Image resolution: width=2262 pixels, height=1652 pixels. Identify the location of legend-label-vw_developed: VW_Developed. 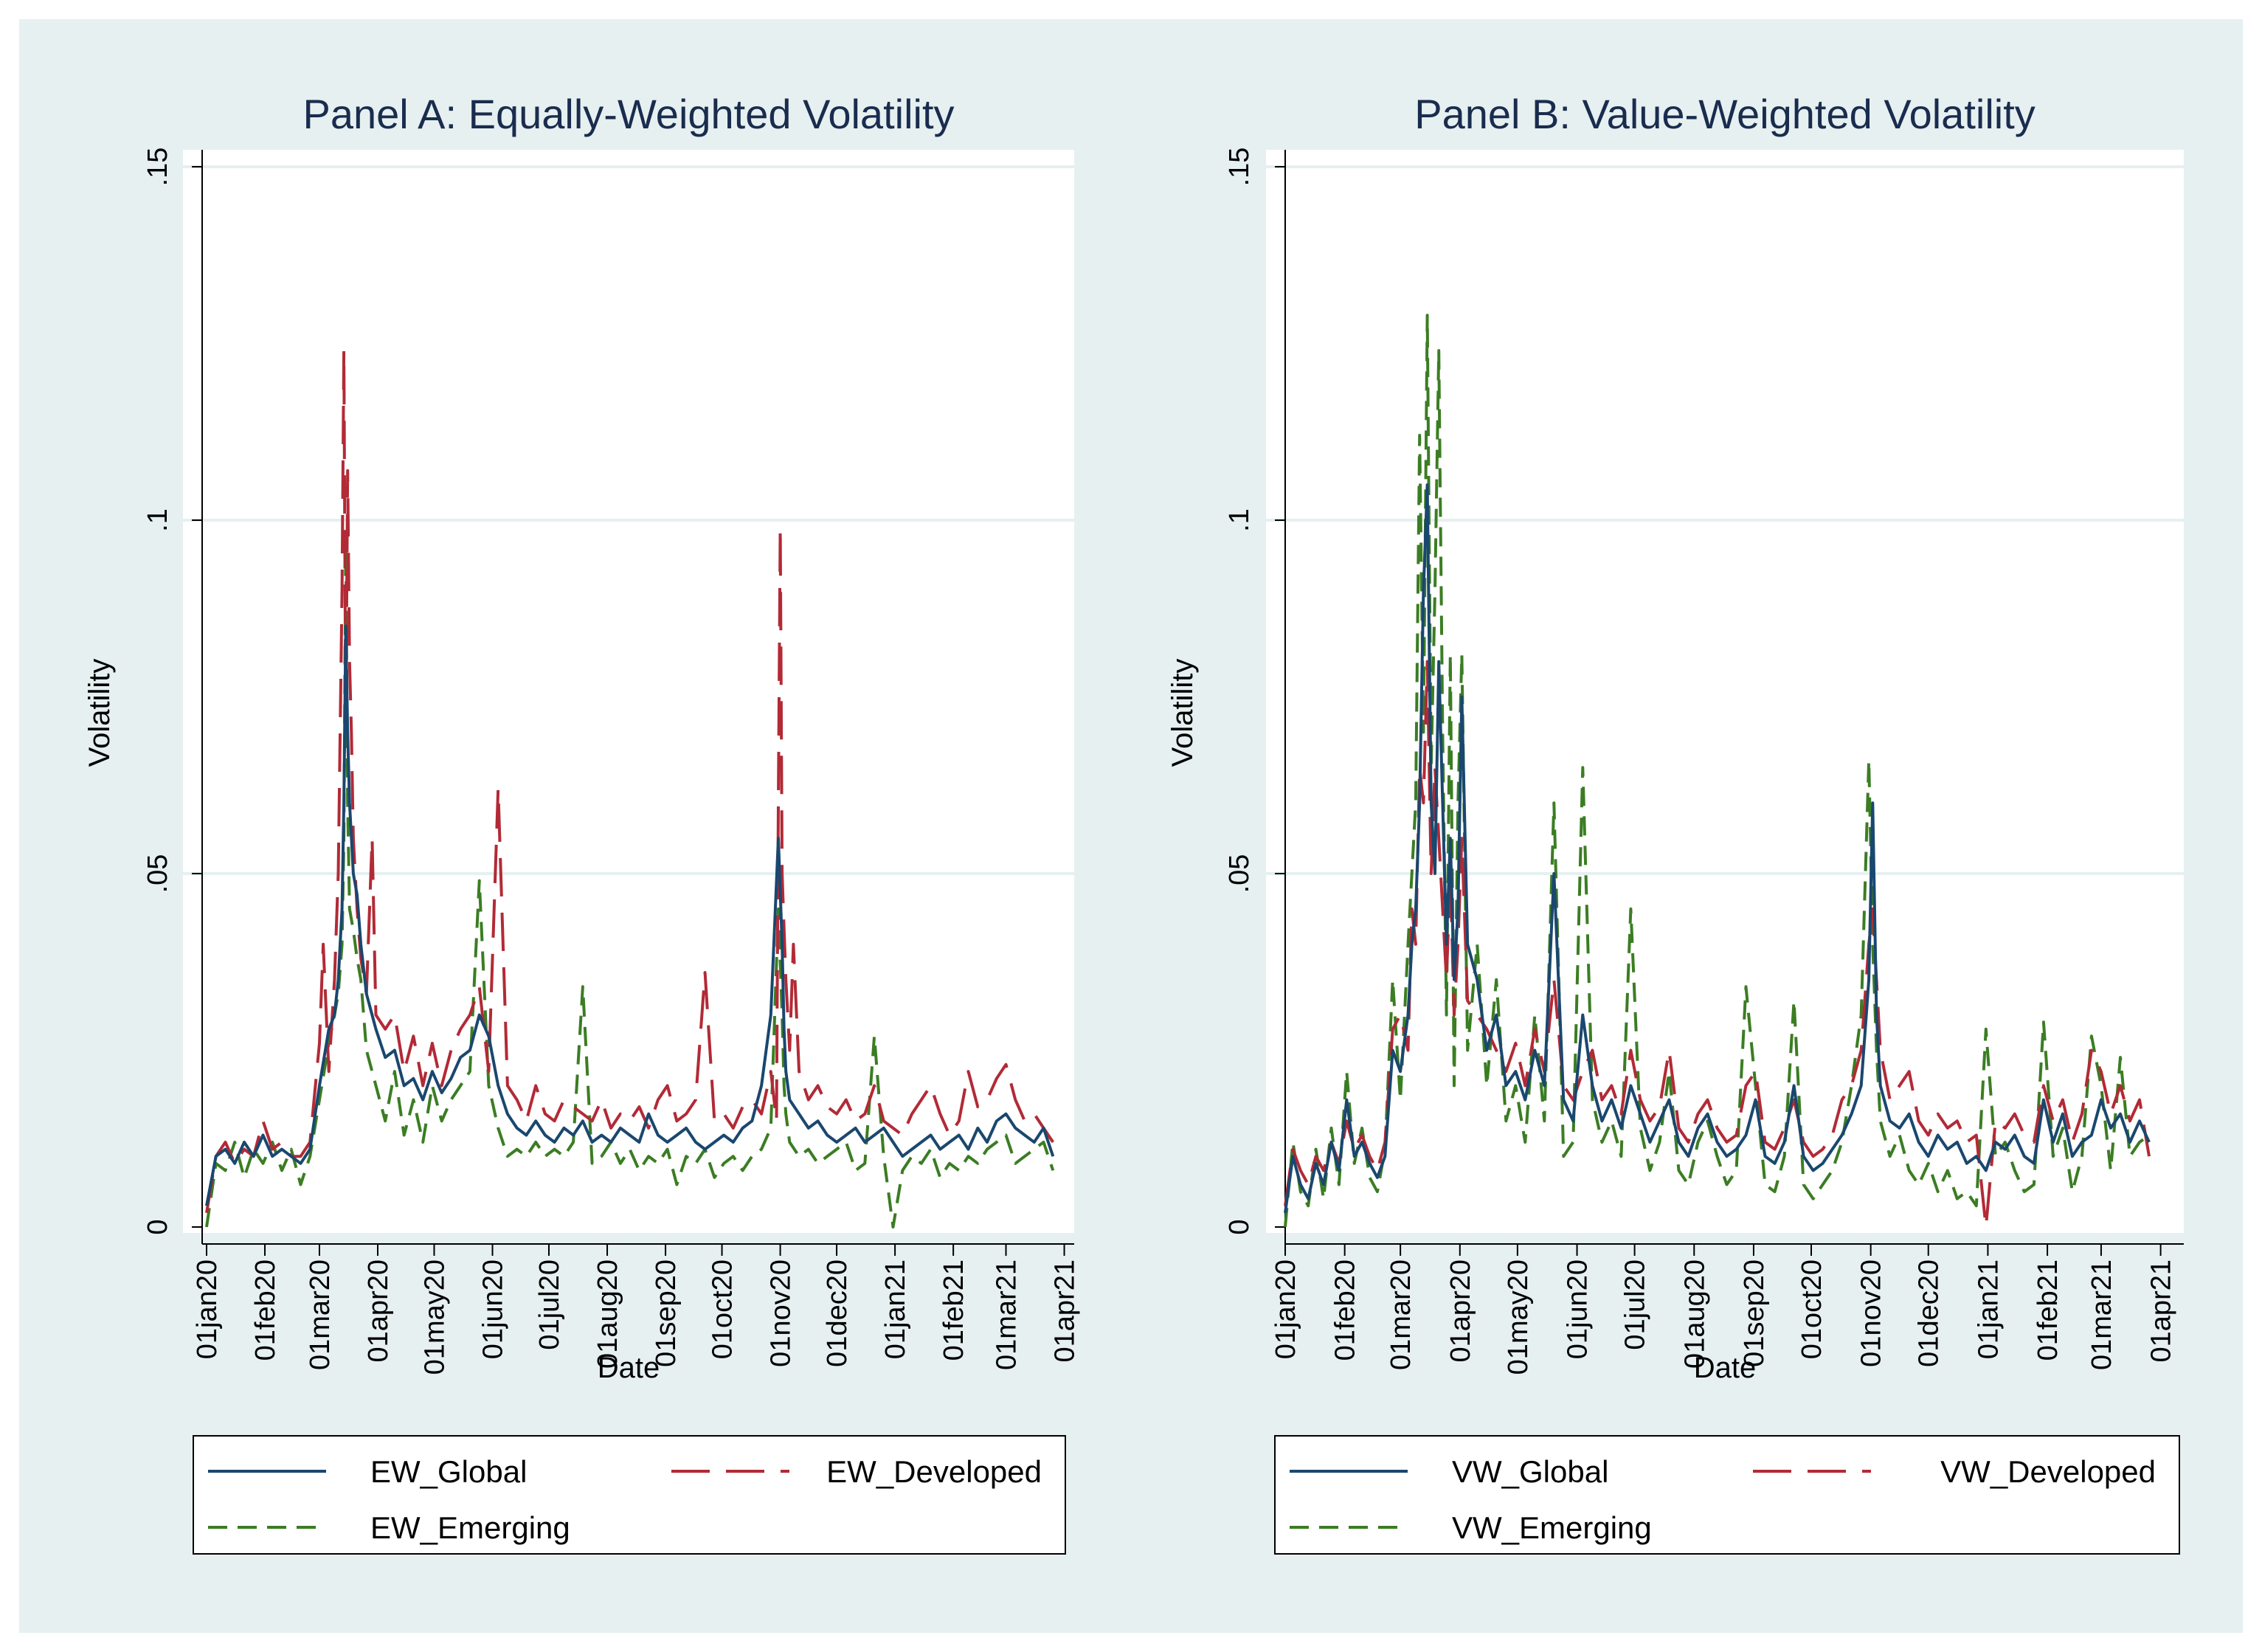
(2048, 1472).